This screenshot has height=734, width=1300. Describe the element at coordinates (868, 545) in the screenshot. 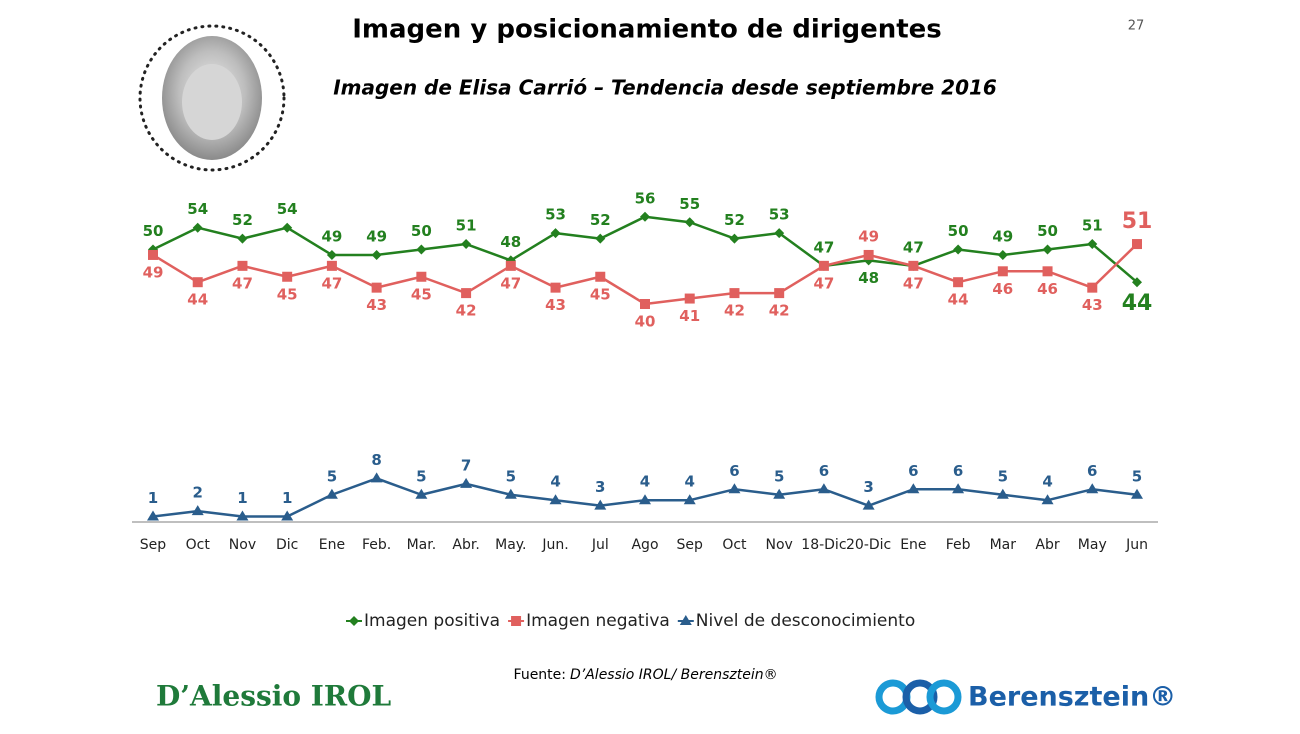

I see `x-tick-label: 20-Dic` at that location.